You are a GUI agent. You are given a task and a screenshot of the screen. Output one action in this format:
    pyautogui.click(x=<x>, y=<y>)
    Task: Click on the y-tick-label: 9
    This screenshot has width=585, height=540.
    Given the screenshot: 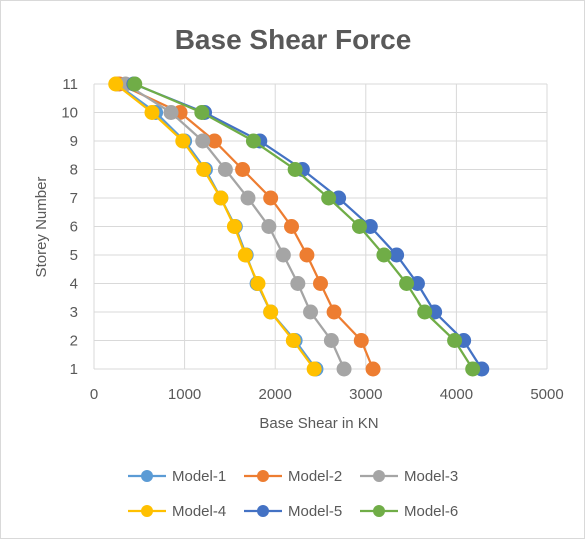 What is the action you would take?
    pyautogui.click(x=74, y=141)
    